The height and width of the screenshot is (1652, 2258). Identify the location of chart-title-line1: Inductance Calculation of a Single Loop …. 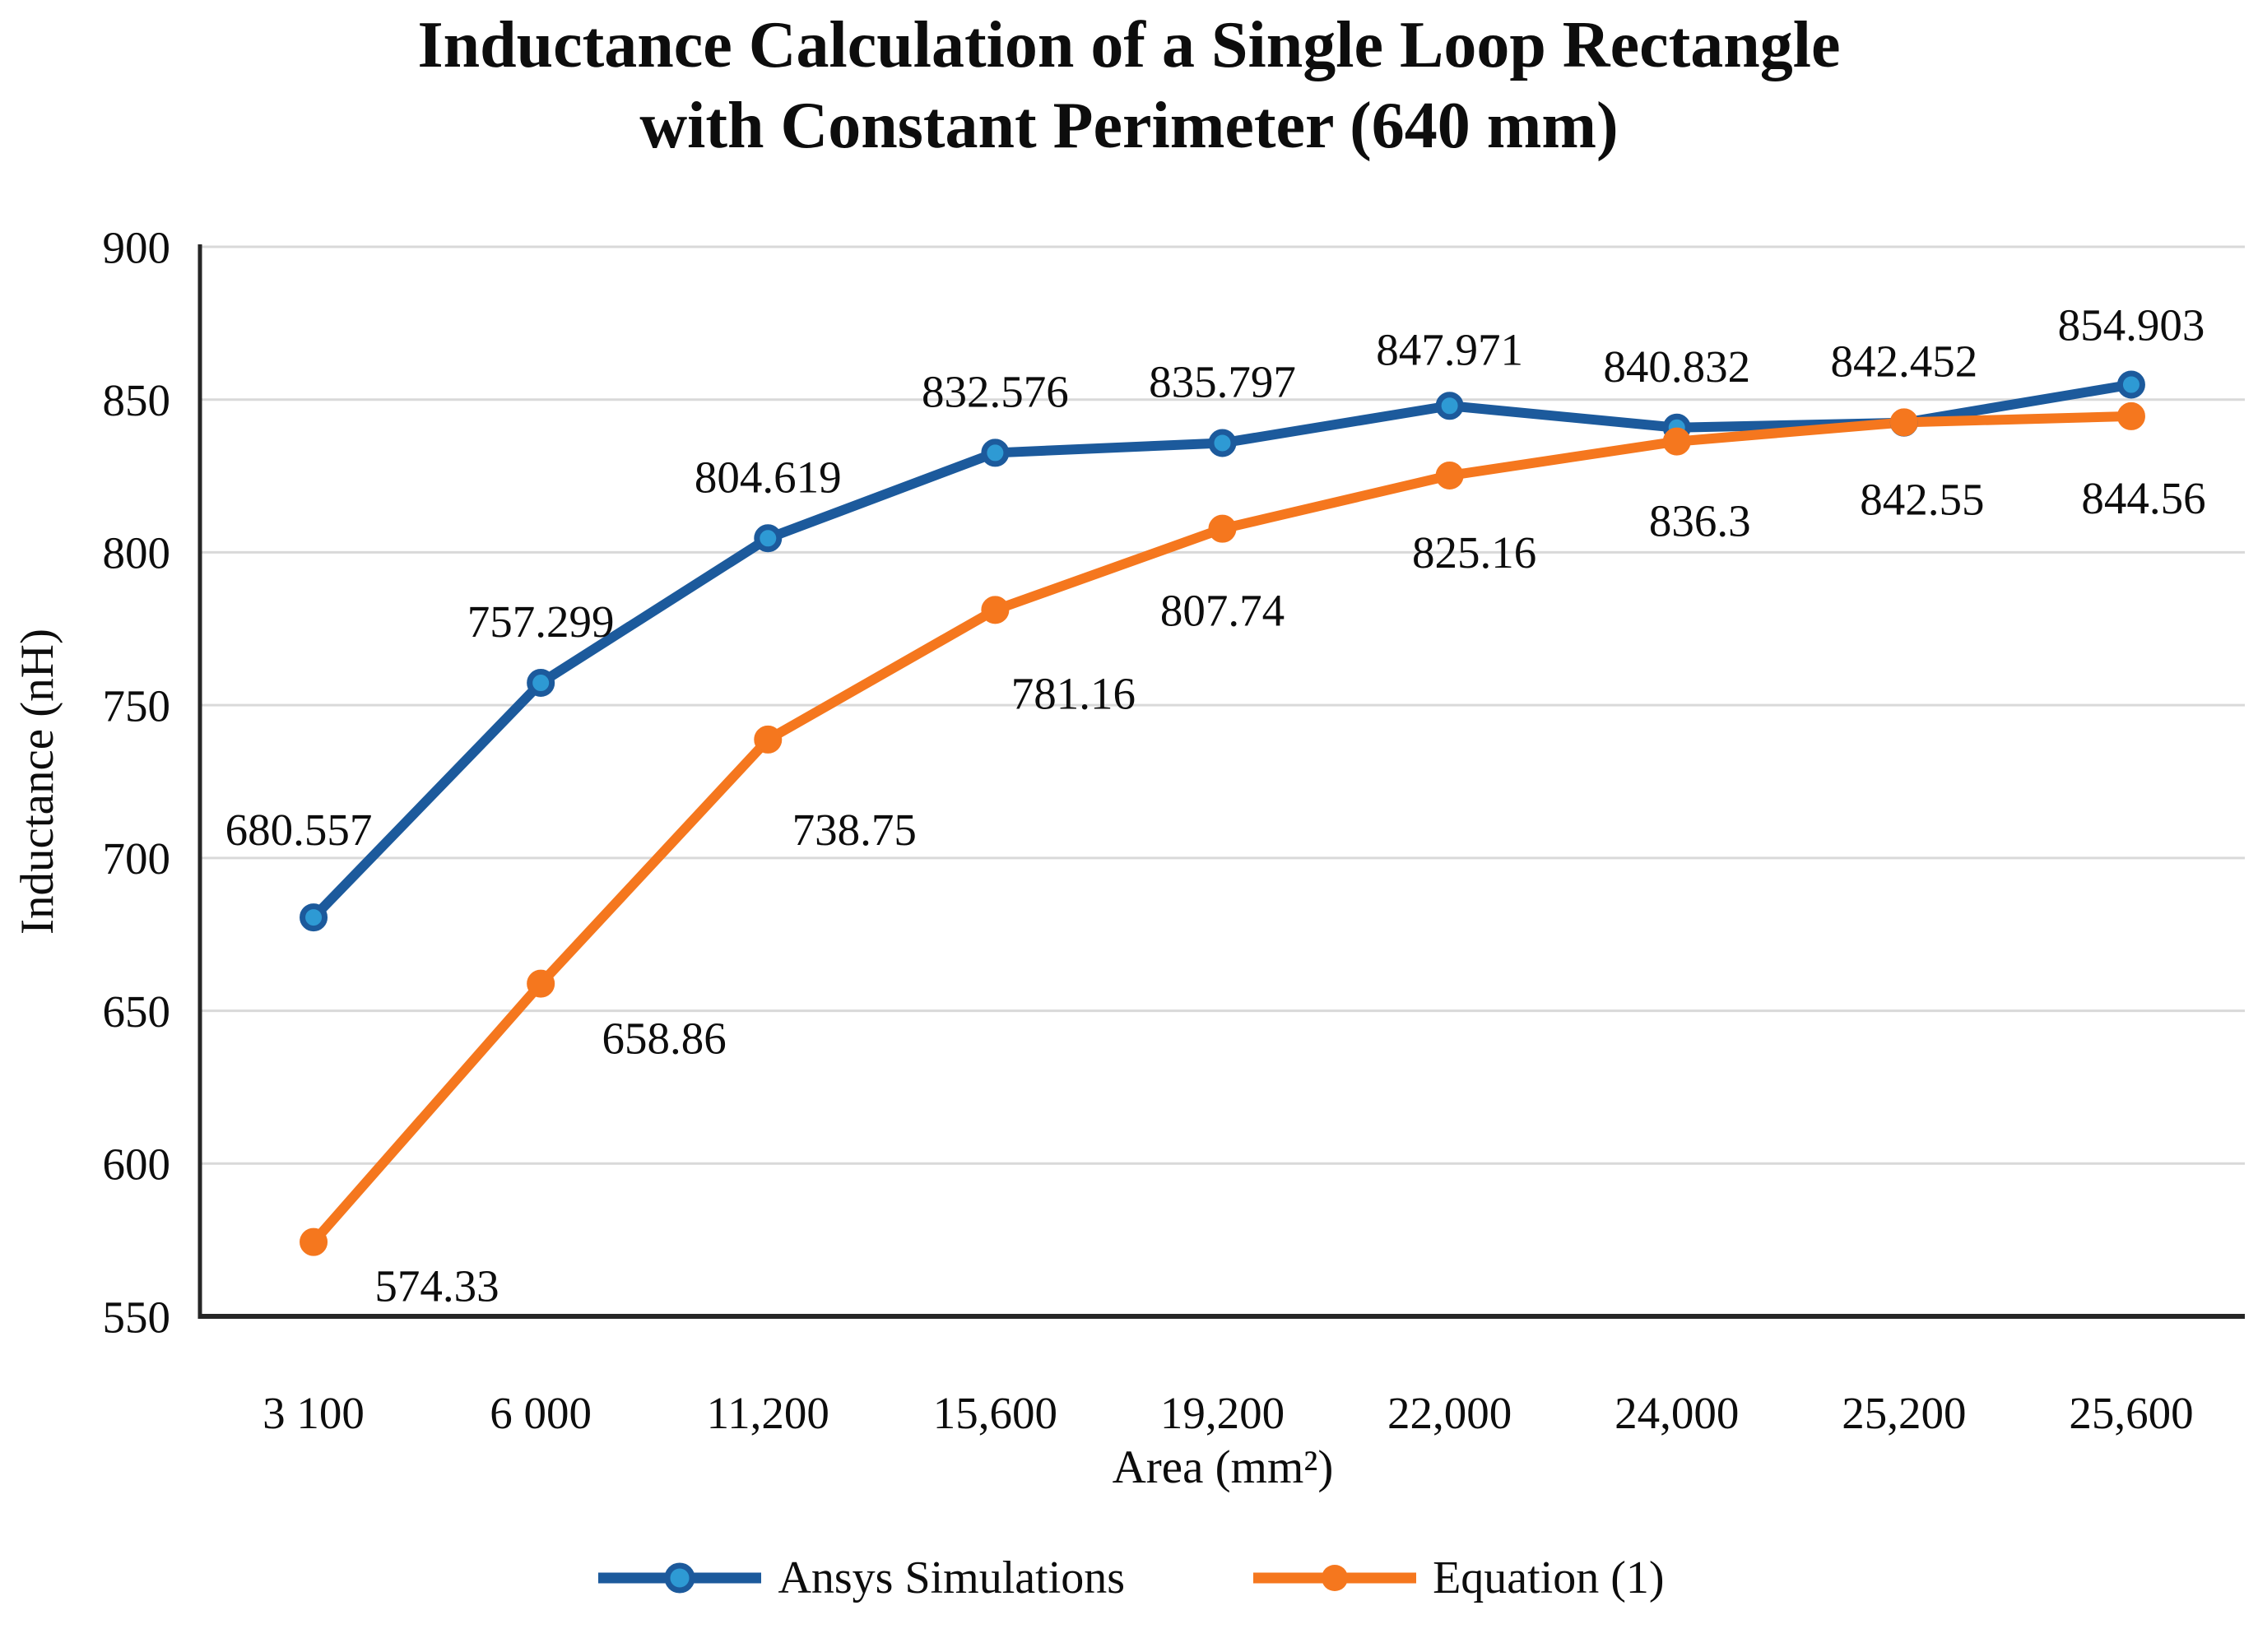
(1129, 45).